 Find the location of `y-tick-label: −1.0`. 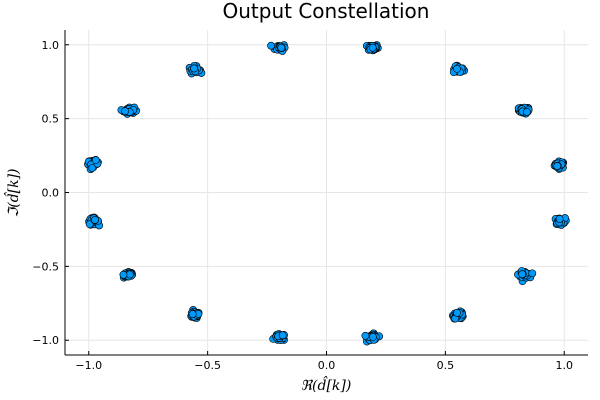

y-tick-label: −1.0 is located at coordinates (45, 340).